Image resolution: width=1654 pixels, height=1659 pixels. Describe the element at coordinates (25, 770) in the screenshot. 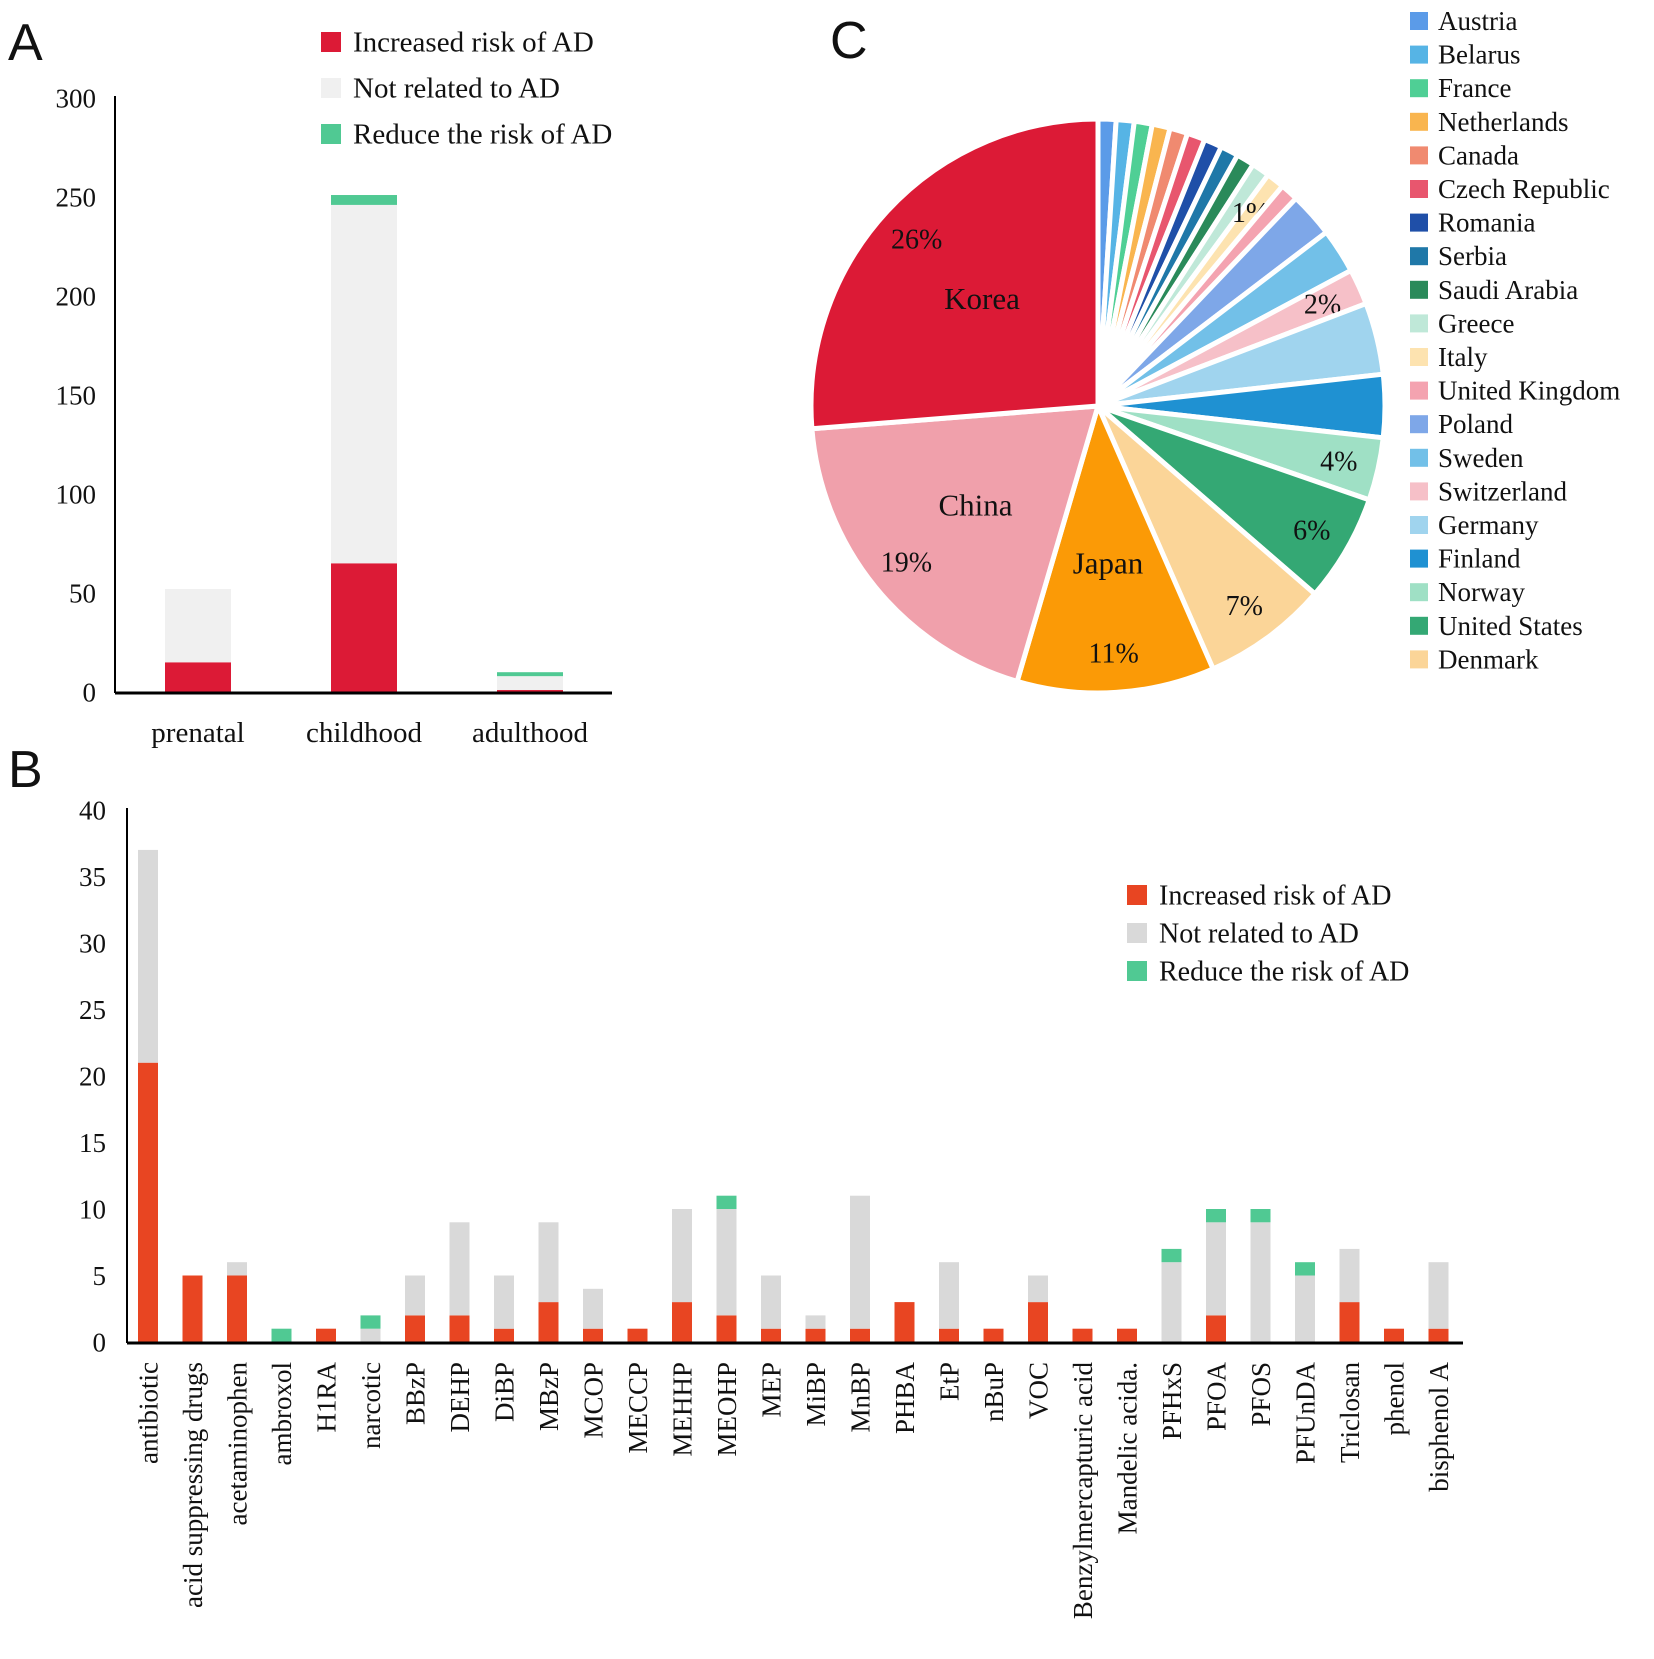

I see `panel-label-b: B` at that location.